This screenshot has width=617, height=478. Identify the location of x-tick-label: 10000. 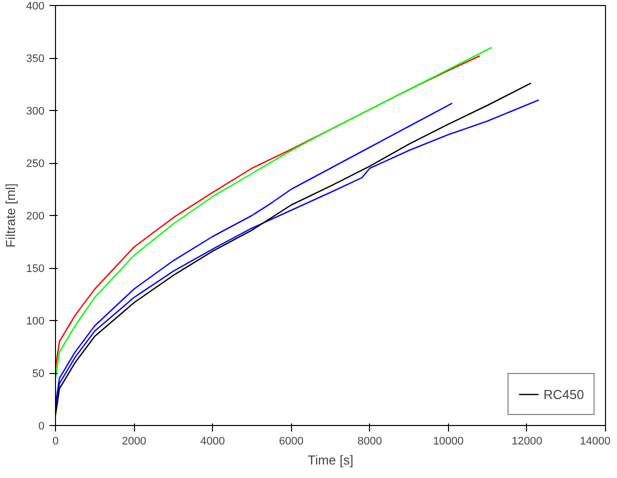
(448, 442).